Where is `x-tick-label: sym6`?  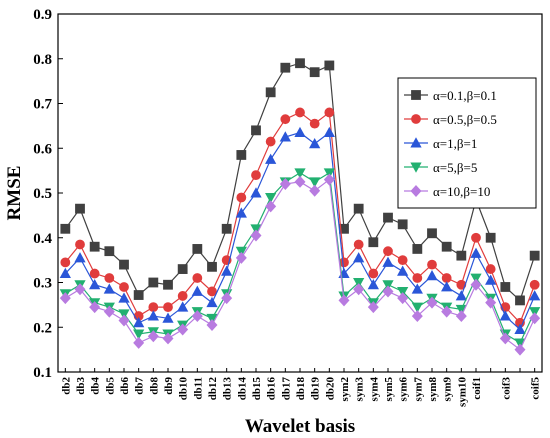
x-tick-label: sym6 is located at coordinates (404, 389).